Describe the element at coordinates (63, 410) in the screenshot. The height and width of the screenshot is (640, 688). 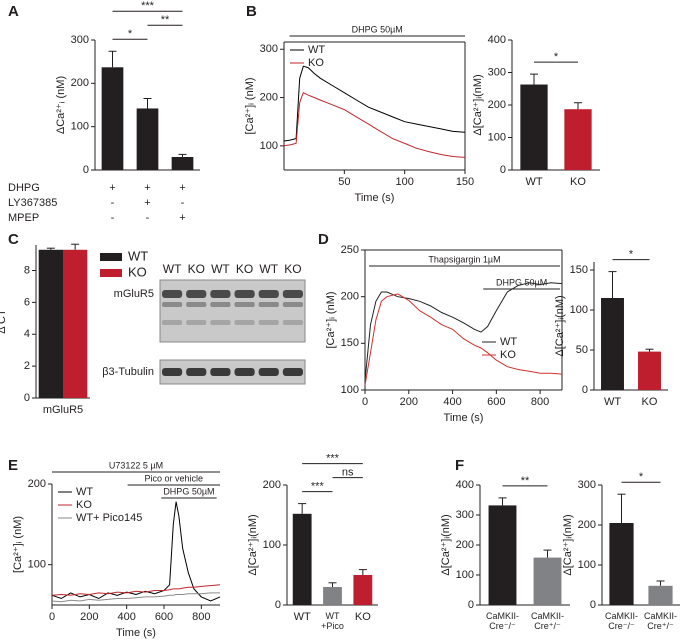
I see `x-tick-label: mGluR5` at that location.